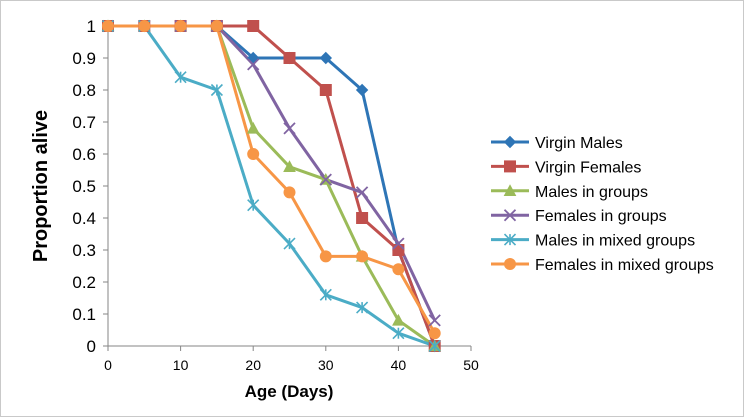 The height and width of the screenshot is (418, 744). What do you see at coordinates (601, 216) in the screenshot?
I see `legend-label: Females in groups` at bounding box center [601, 216].